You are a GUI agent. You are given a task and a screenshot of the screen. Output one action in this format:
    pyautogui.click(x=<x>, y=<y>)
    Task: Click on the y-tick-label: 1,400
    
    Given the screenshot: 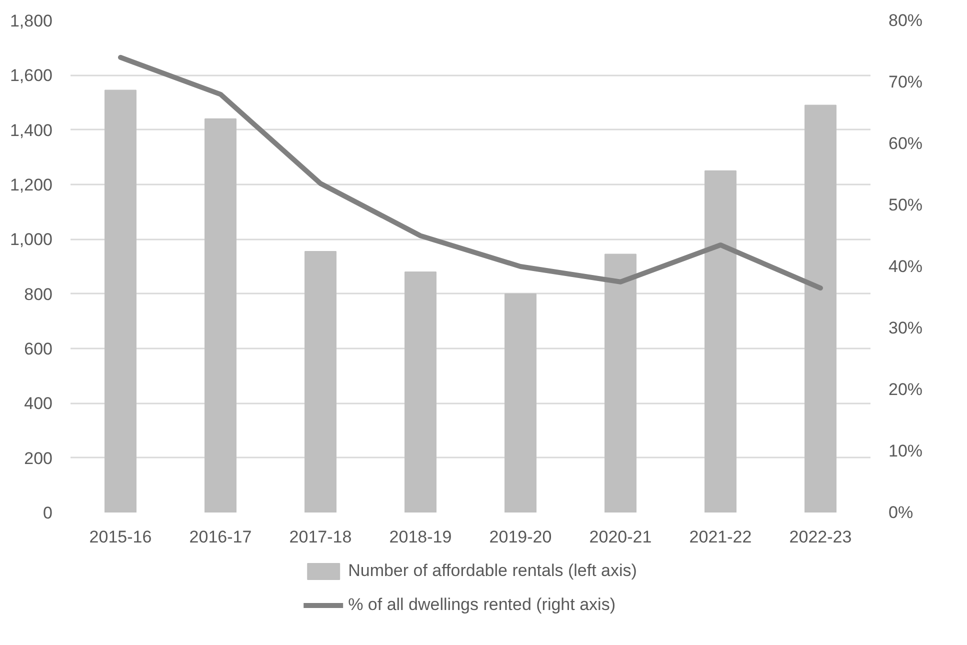 What is the action you would take?
    pyautogui.click(x=31, y=130)
    